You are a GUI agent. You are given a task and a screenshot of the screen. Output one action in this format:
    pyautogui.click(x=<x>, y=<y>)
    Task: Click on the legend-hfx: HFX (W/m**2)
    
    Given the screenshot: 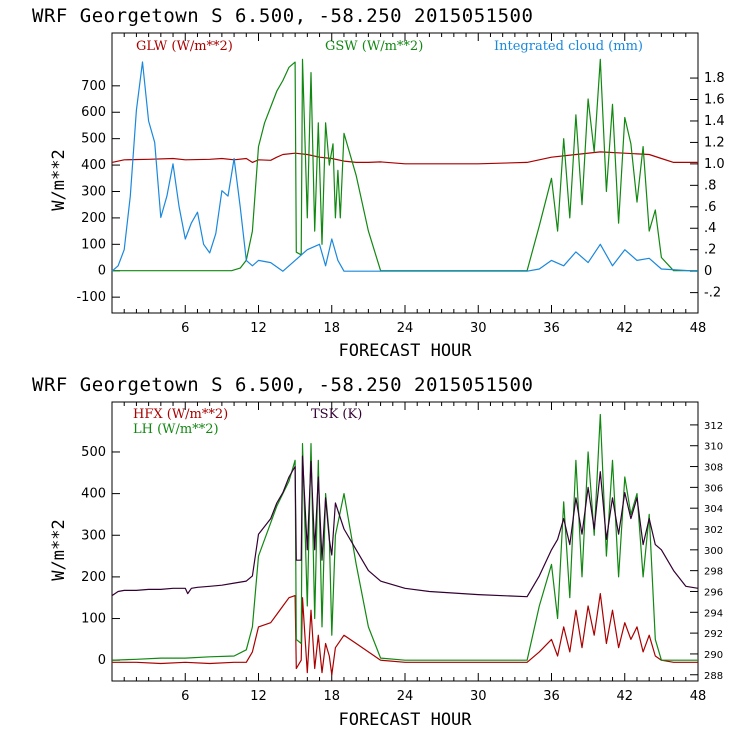 What is the action you would take?
    pyautogui.click(x=180, y=414)
    